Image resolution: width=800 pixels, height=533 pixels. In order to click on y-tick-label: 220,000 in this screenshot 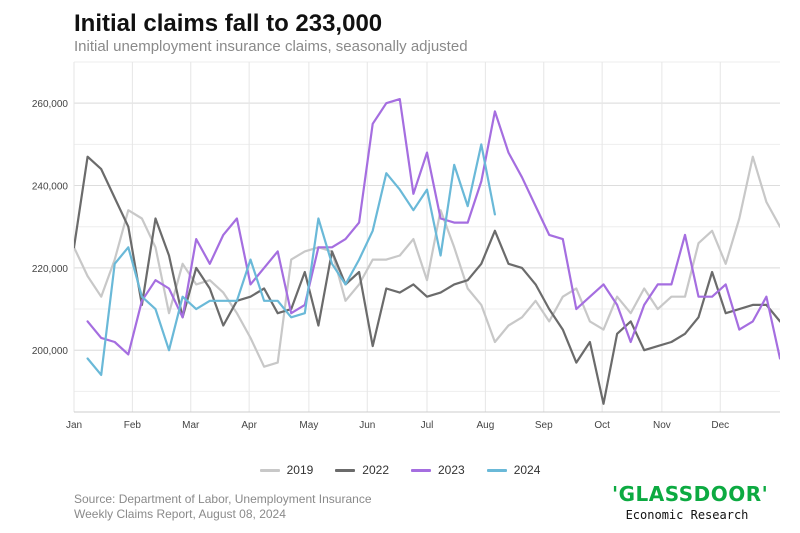, I will do `click(50, 269)`.